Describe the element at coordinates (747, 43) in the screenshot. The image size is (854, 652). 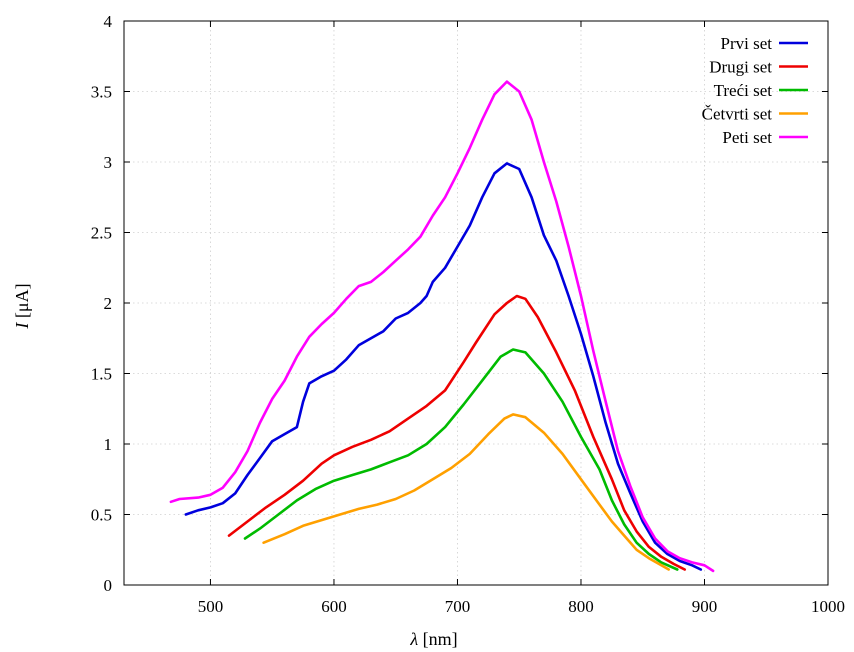
I see `legend-label: Prvi set` at that location.